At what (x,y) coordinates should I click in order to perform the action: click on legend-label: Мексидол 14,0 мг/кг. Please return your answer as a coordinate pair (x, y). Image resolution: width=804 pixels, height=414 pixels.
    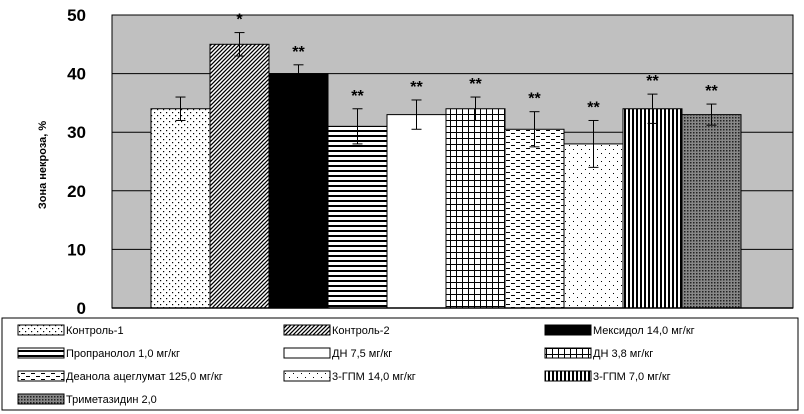
    Looking at the image, I should click on (644, 331).